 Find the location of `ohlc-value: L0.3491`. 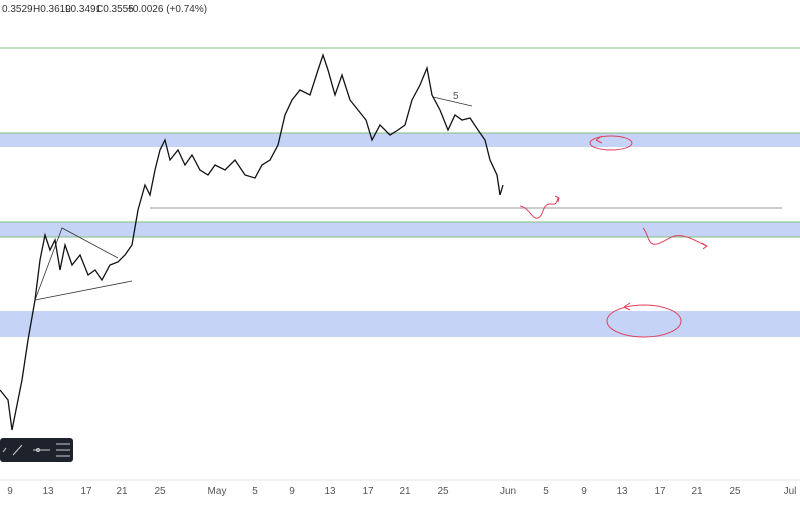

ohlc-value: L0.3491 is located at coordinates (83, 9).